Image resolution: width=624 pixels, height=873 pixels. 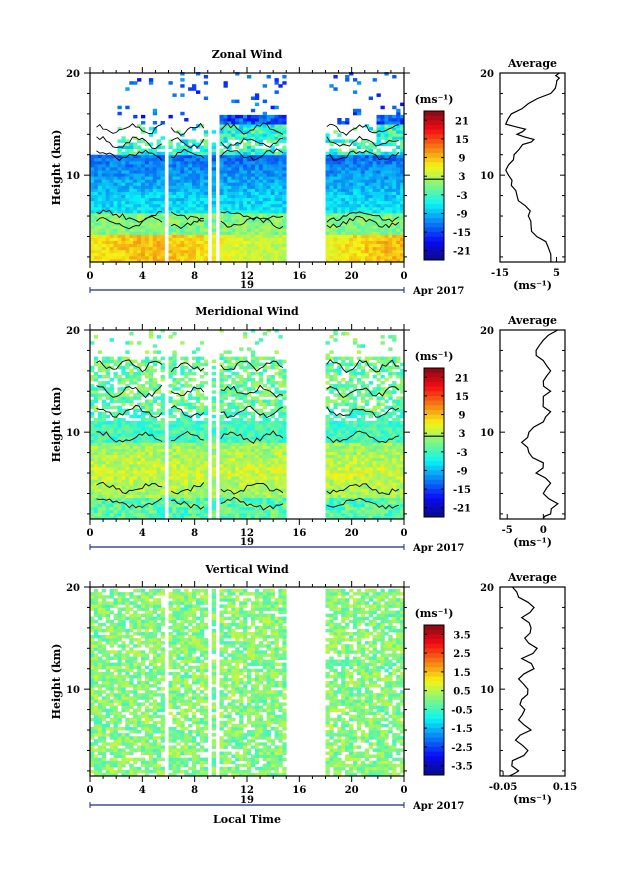 What do you see at coordinates (462, 252) in the screenshot?
I see `colorbar-tick-label: -21` at bounding box center [462, 252].